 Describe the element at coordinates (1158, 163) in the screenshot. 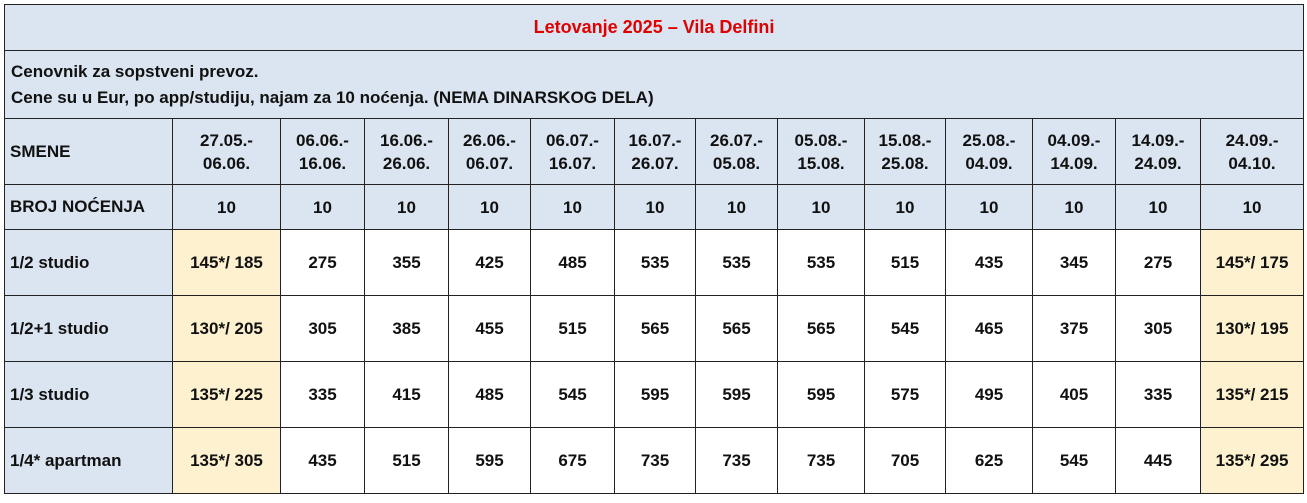

I see `period-end: 24.09.` at that location.